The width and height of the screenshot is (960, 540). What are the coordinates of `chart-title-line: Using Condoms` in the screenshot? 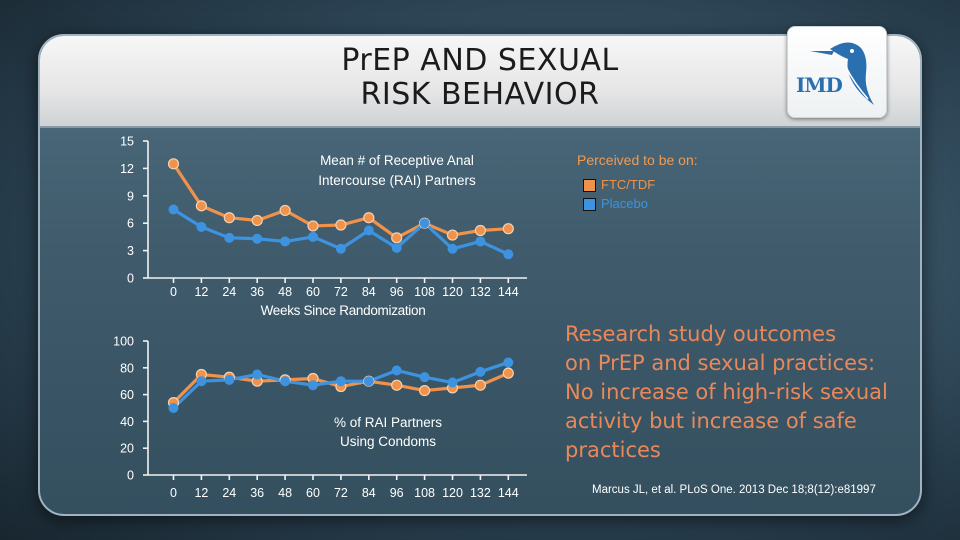 It's located at (388, 441).